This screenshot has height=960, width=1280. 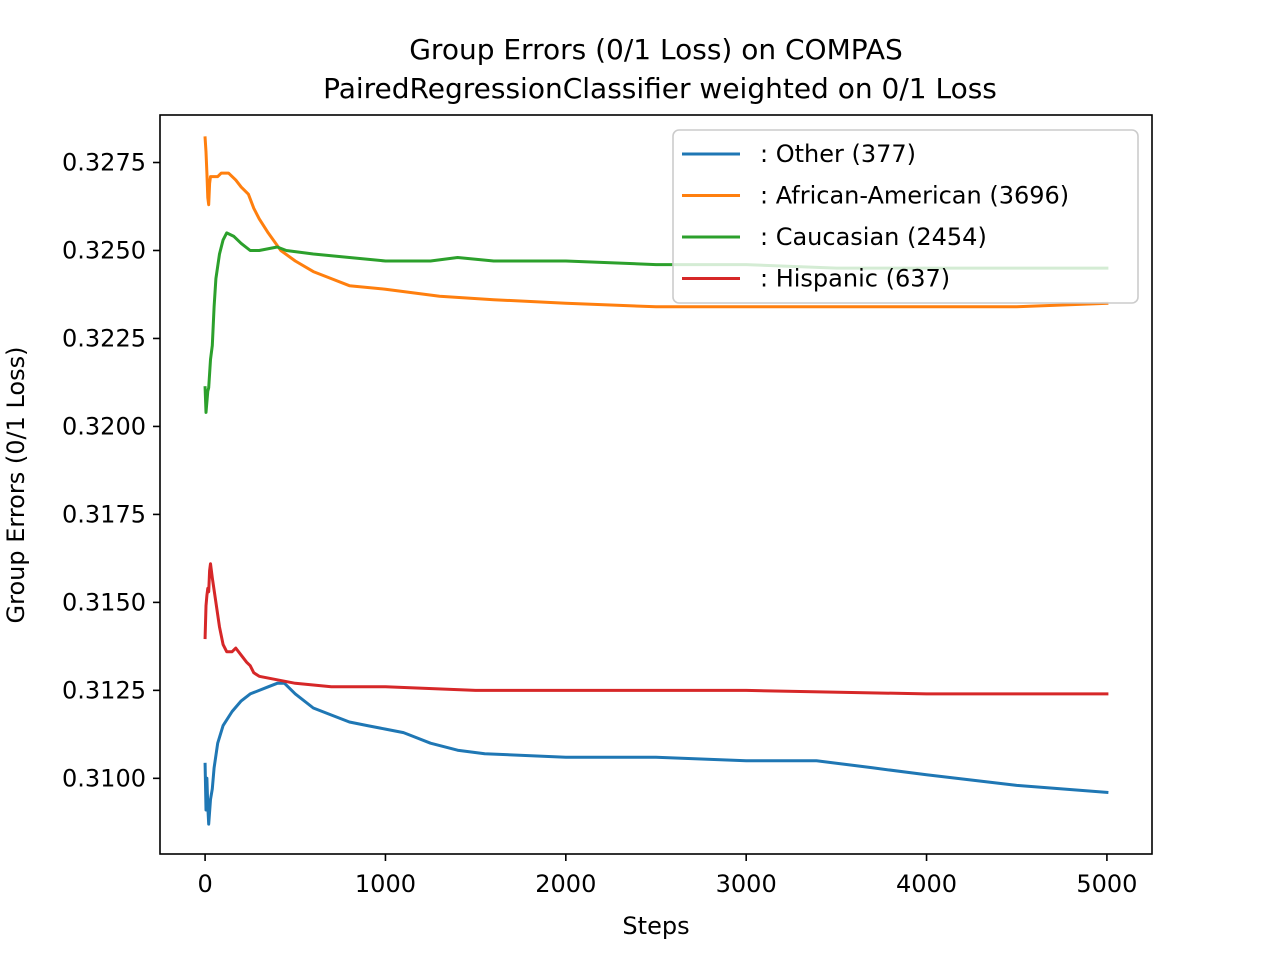 What do you see at coordinates (385, 884) in the screenshot?
I see `x-tick-label: 1000` at bounding box center [385, 884].